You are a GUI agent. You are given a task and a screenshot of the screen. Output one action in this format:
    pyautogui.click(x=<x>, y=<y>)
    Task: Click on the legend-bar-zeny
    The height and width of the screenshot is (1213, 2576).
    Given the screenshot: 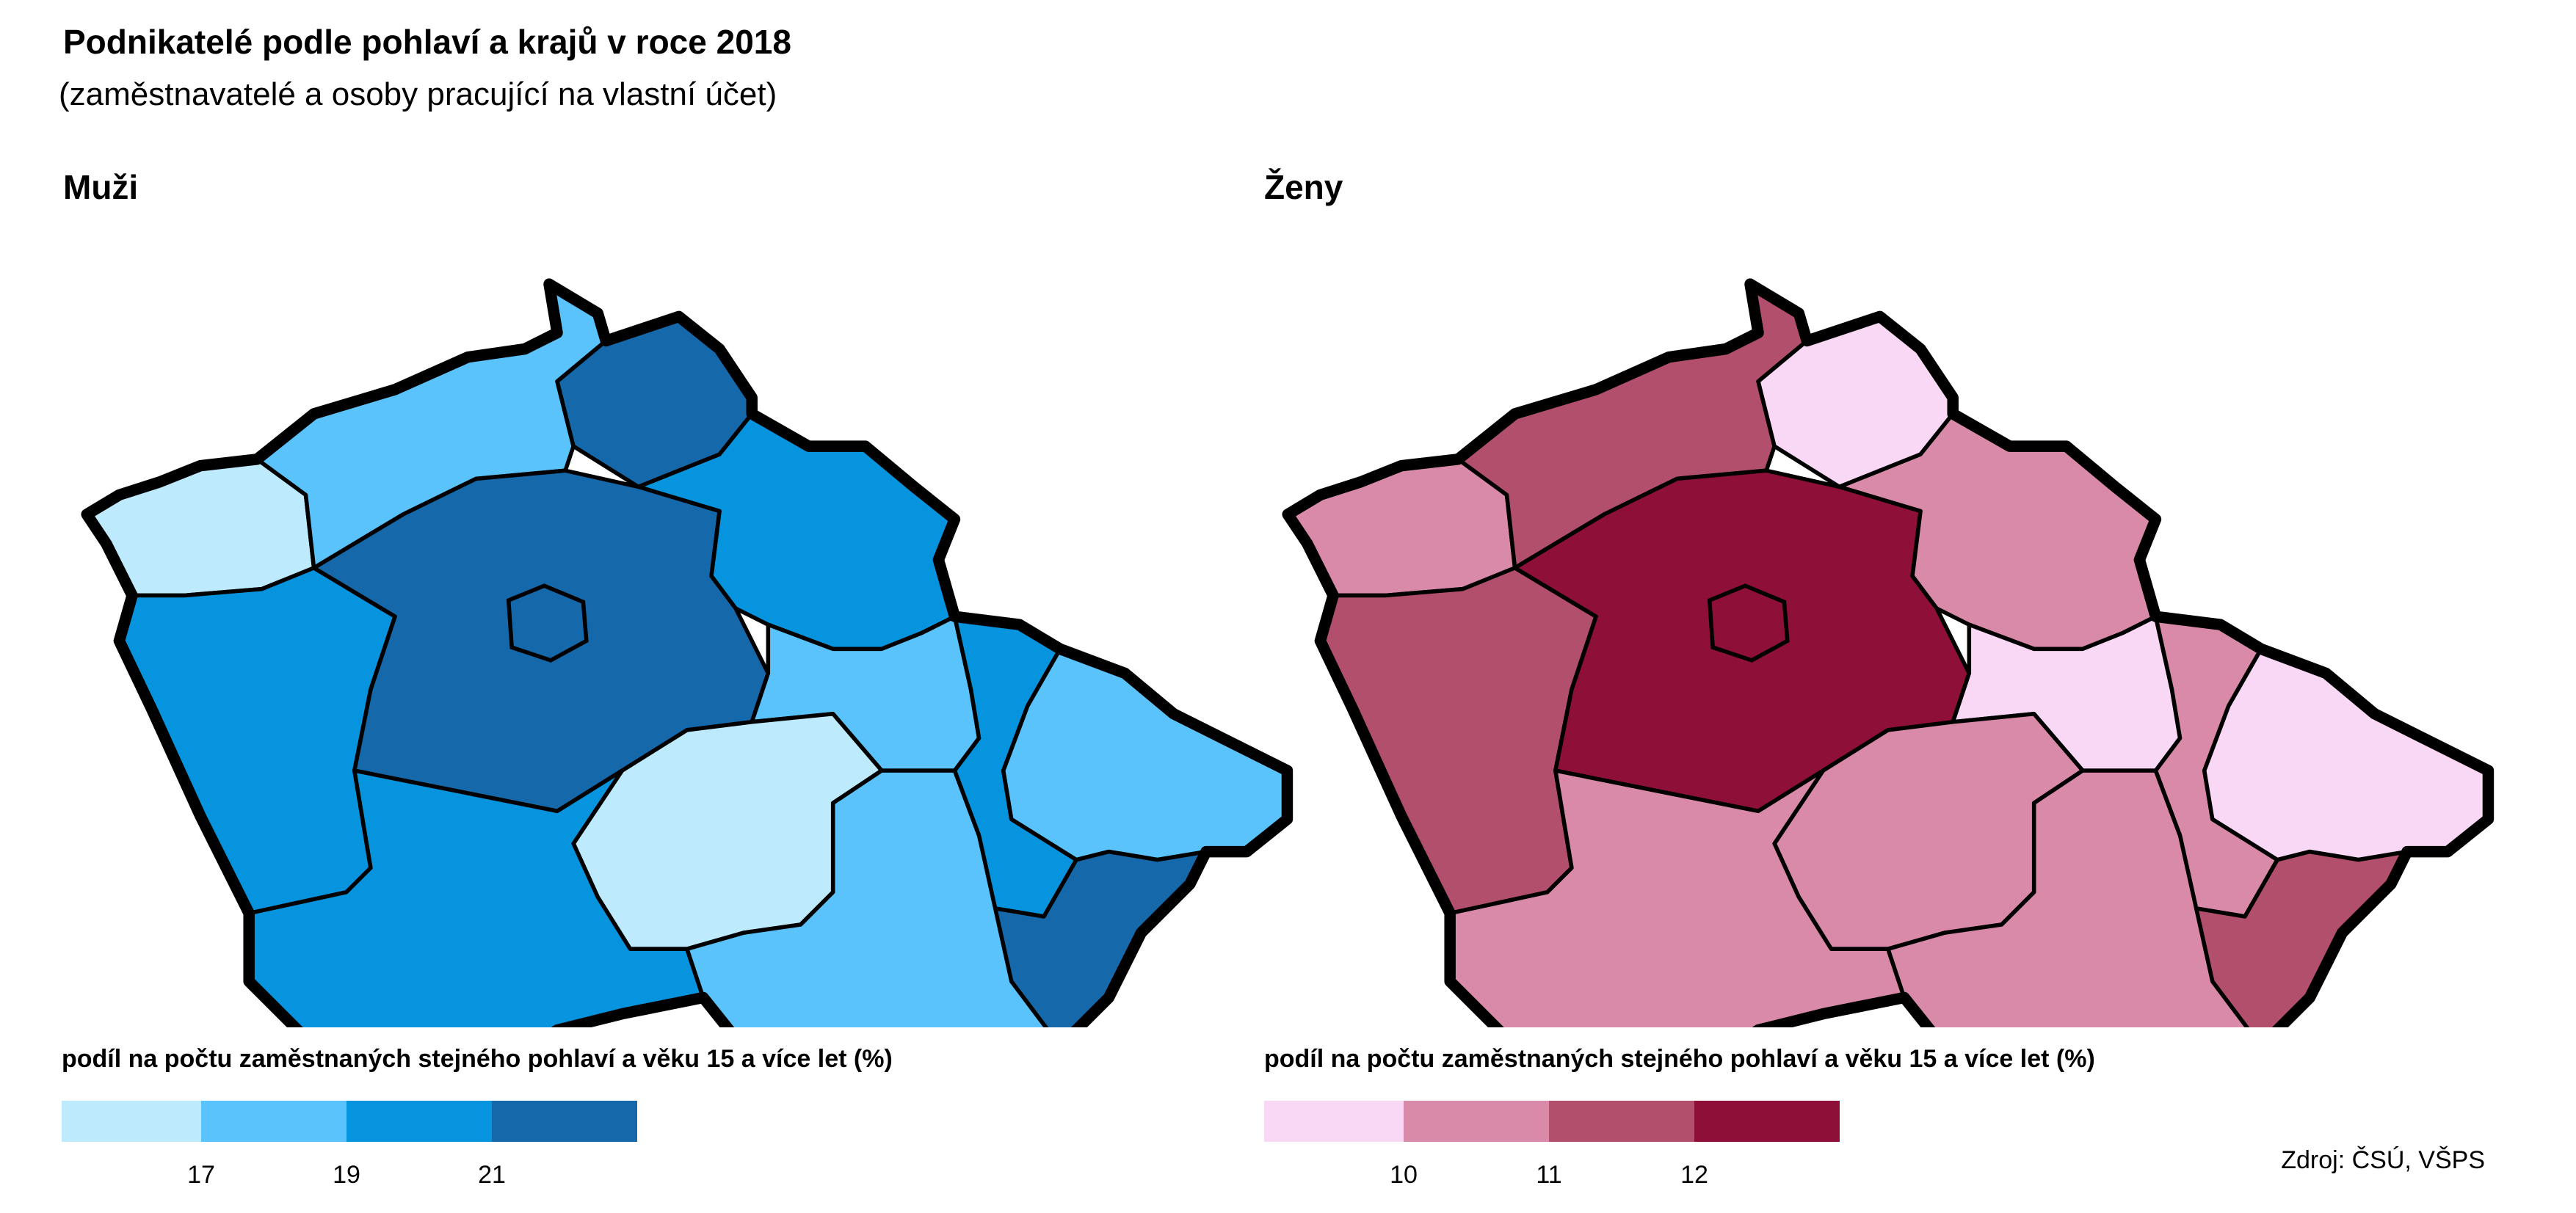 What is the action you would take?
    pyautogui.click(x=1552, y=1121)
    